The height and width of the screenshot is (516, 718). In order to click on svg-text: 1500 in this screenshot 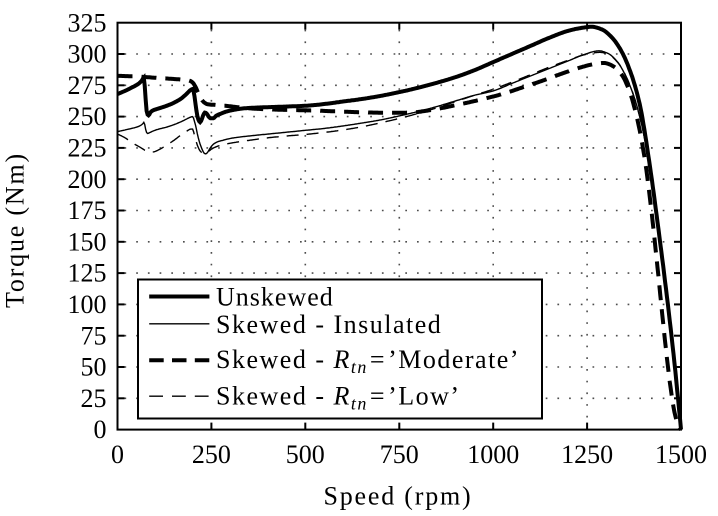, I will do `click(681, 454)`.